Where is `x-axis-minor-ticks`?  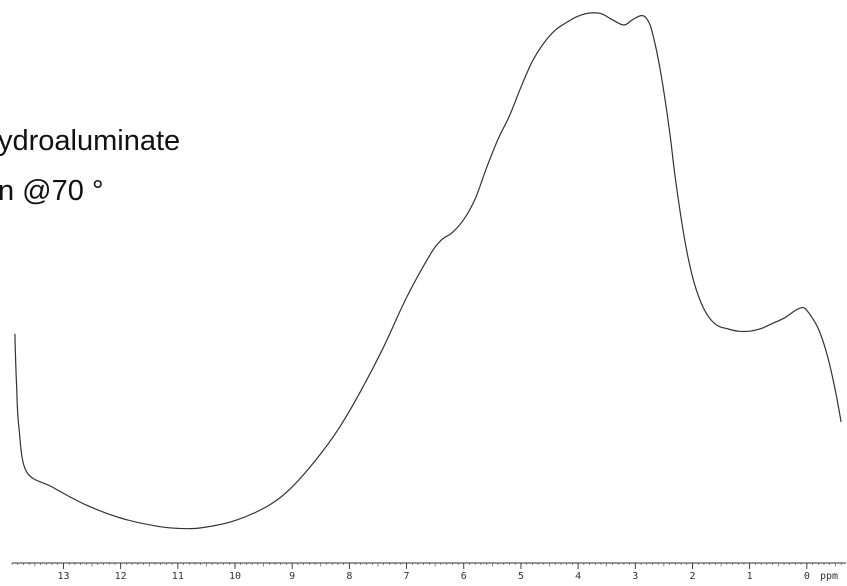 x-axis-minor-ticks is located at coordinates (426, 565).